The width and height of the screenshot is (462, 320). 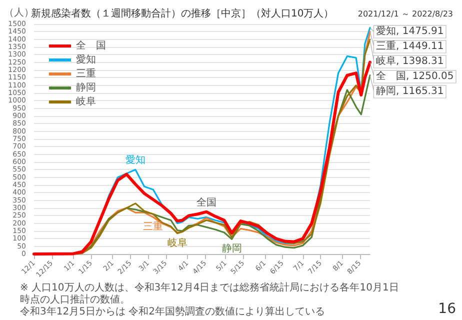 What do you see at coordinates (177, 242) in the screenshot?
I see `annotation: 岐阜` at bounding box center [177, 242].